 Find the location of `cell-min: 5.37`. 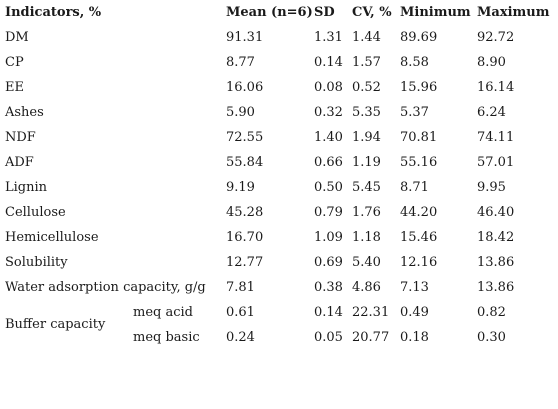

cell-min: 5.37 is located at coordinates (414, 112).